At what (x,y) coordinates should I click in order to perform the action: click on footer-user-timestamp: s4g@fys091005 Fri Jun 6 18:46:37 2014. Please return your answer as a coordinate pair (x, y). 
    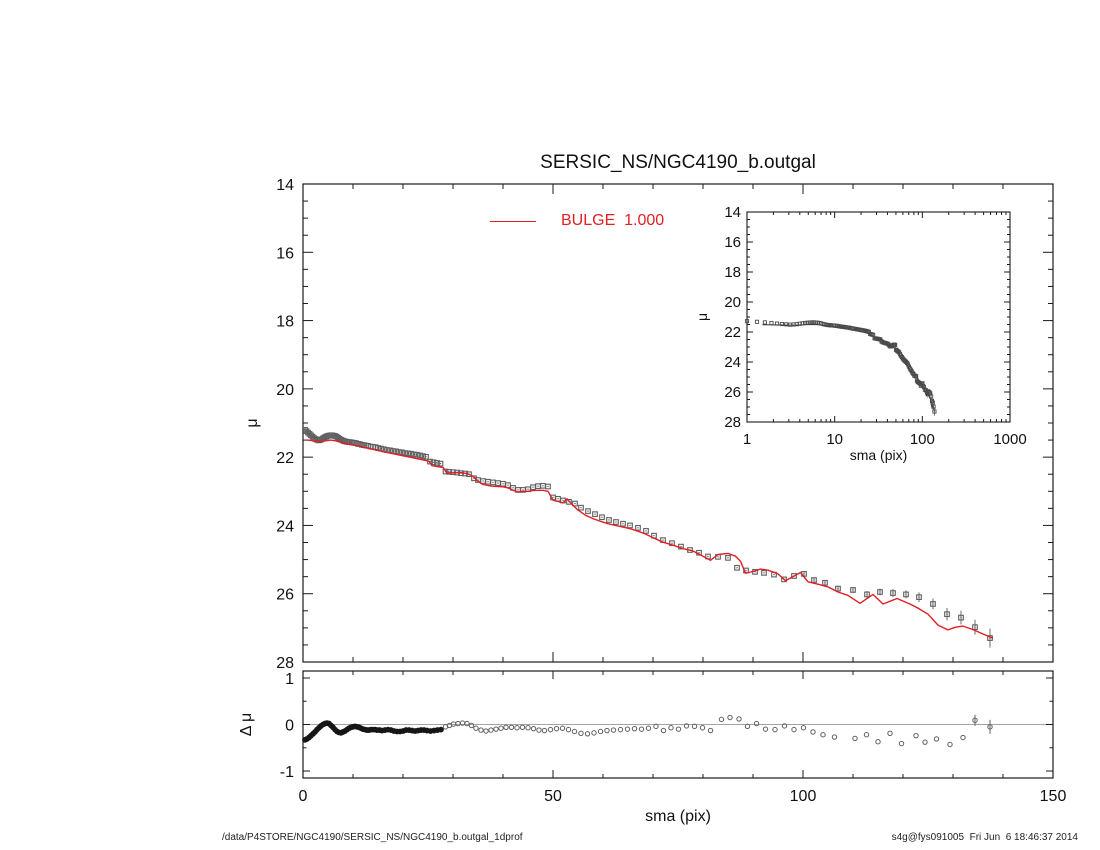
    Looking at the image, I should click on (984, 837).